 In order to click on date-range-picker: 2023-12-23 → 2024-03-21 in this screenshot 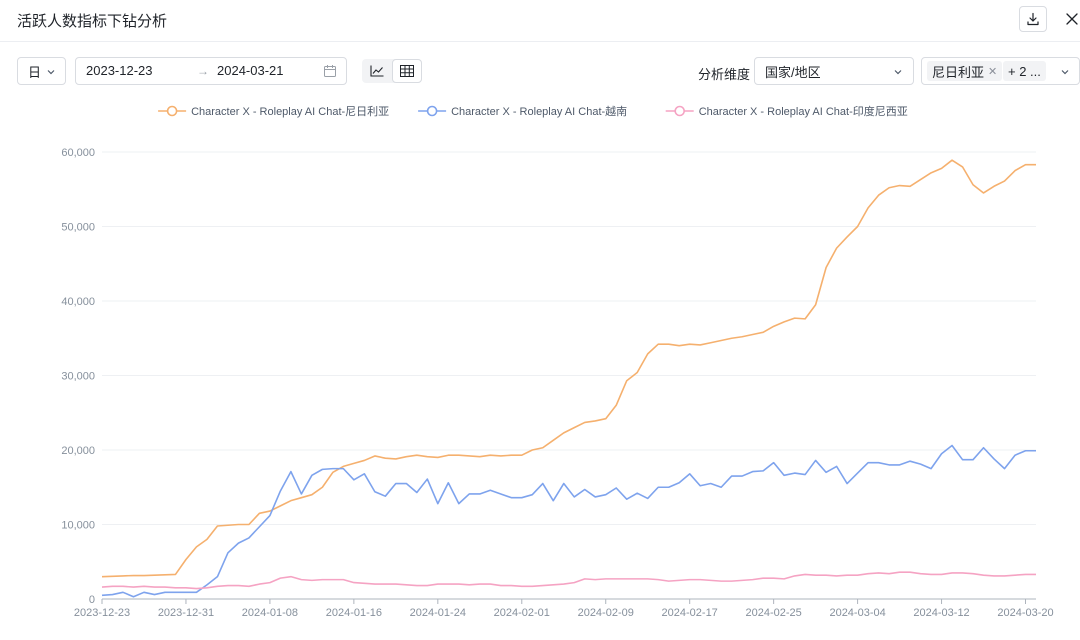, I will do `click(211, 71)`.